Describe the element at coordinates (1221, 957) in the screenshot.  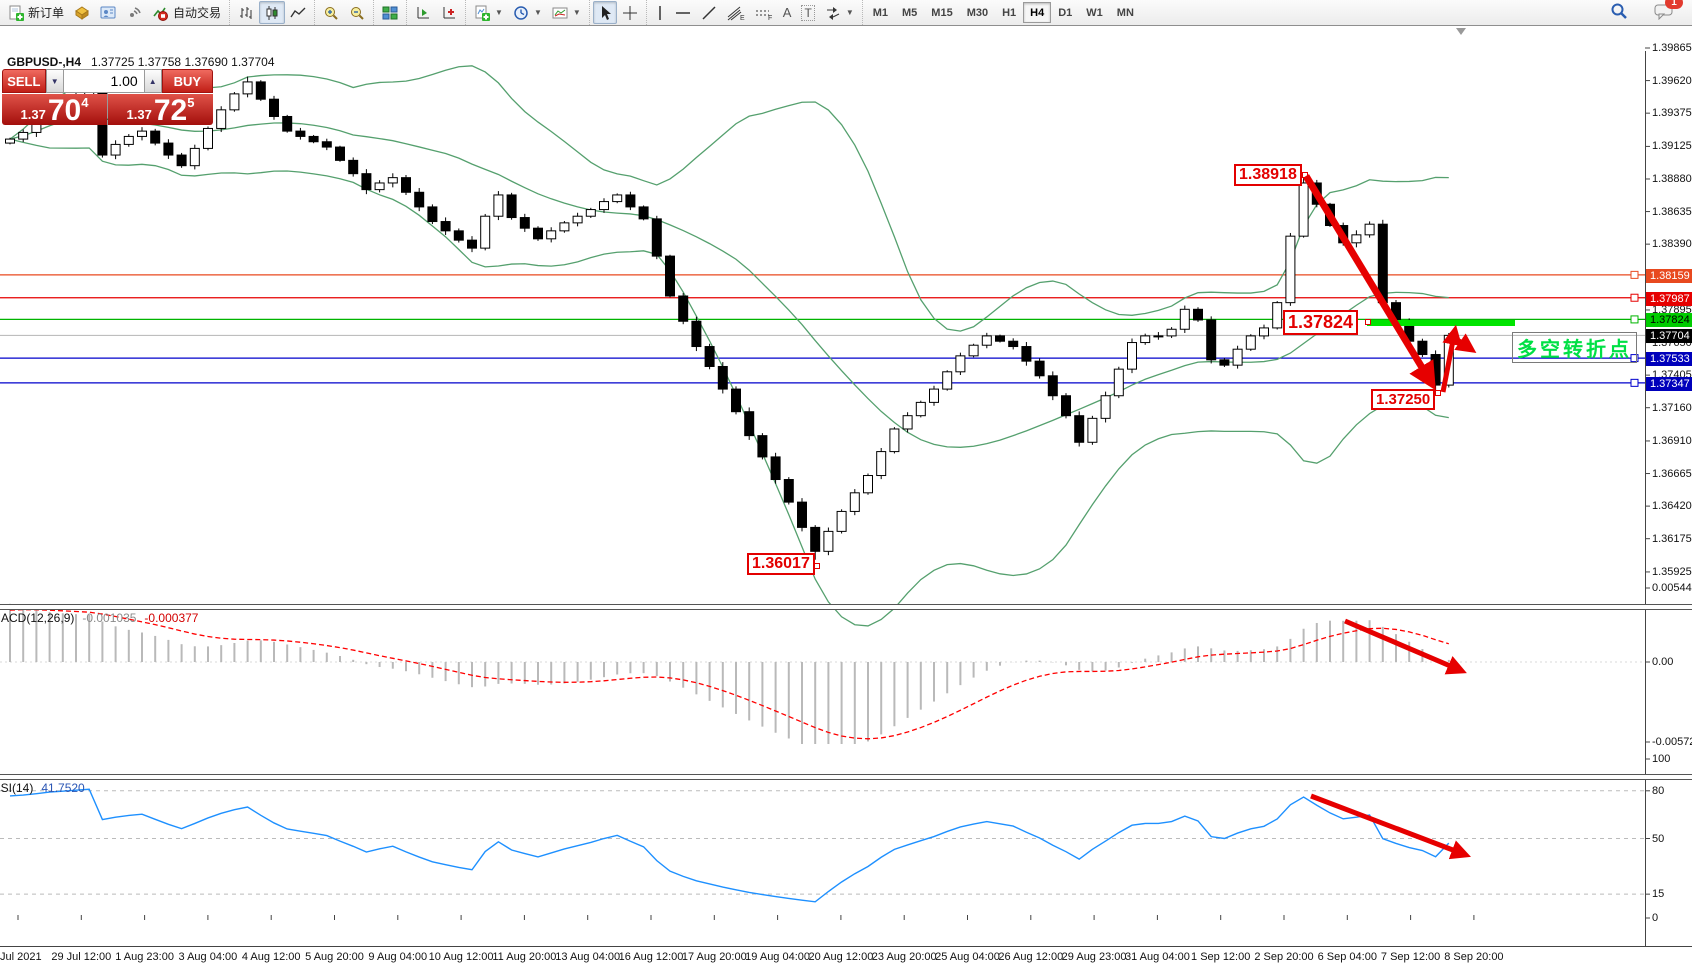
I see `time-tick-label: 1 Sep 12:00` at that location.